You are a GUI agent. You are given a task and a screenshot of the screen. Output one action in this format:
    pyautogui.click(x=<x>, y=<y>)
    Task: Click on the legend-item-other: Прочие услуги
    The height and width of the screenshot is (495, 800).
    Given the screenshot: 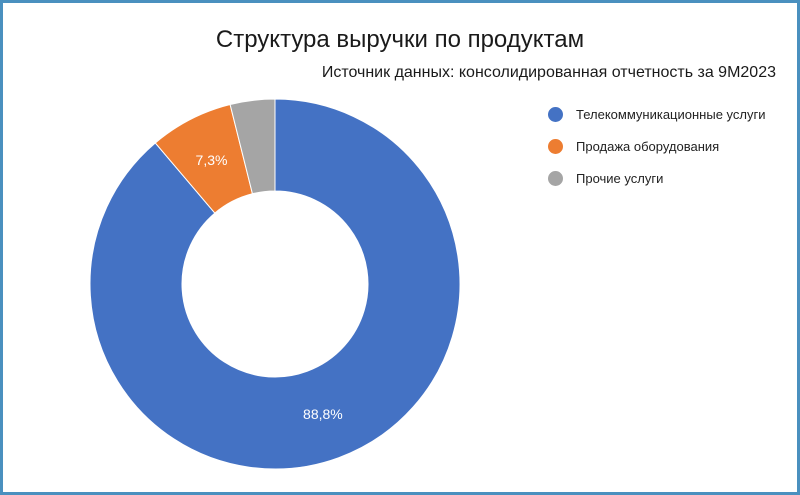 What is the action you would take?
    pyautogui.click(x=656, y=178)
    